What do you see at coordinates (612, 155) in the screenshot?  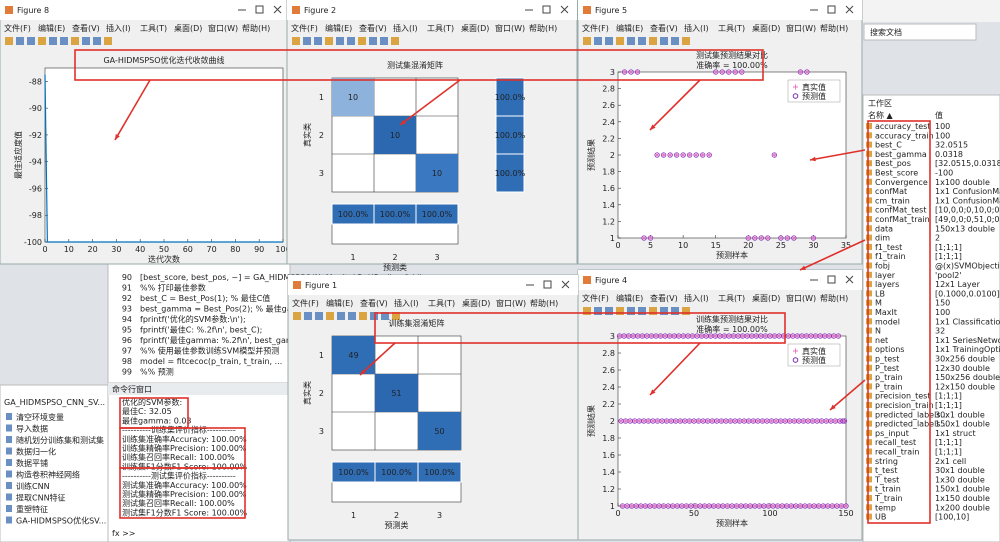 I see `y-tick-label: 2` at bounding box center [612, 155].